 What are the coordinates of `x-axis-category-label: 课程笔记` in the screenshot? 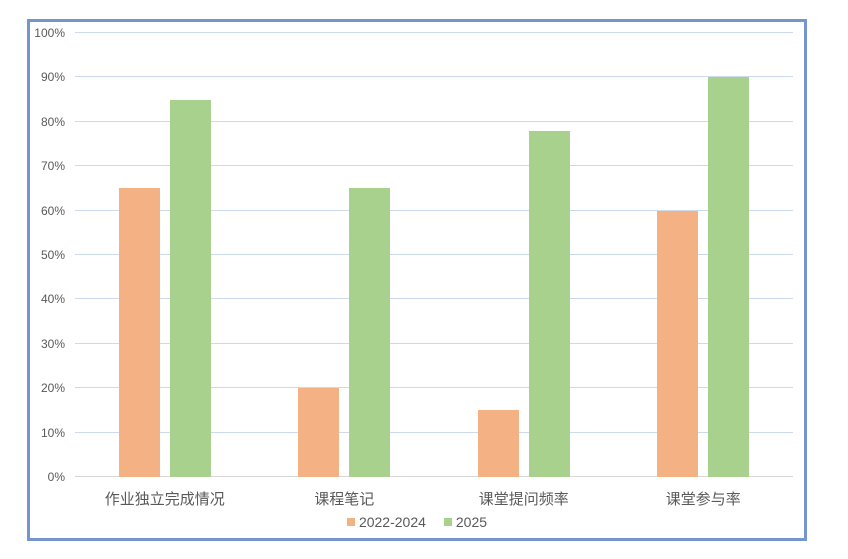 It's located at (344, 499).